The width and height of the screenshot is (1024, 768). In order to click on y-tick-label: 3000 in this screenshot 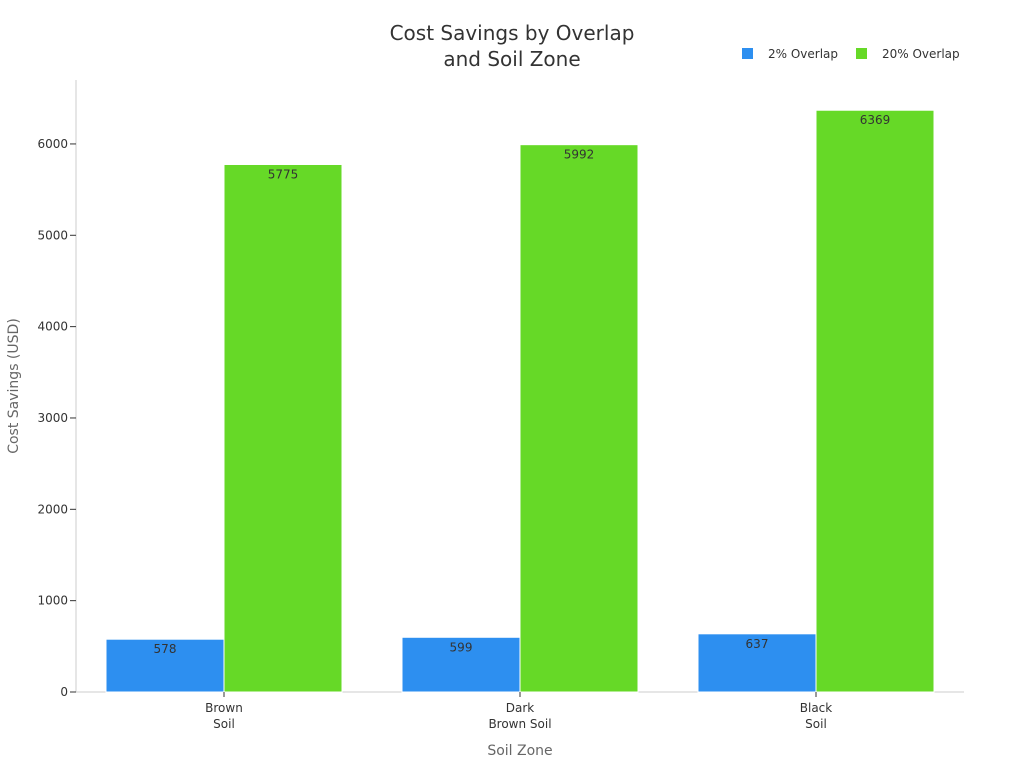, I will do `click(52, 418)`.